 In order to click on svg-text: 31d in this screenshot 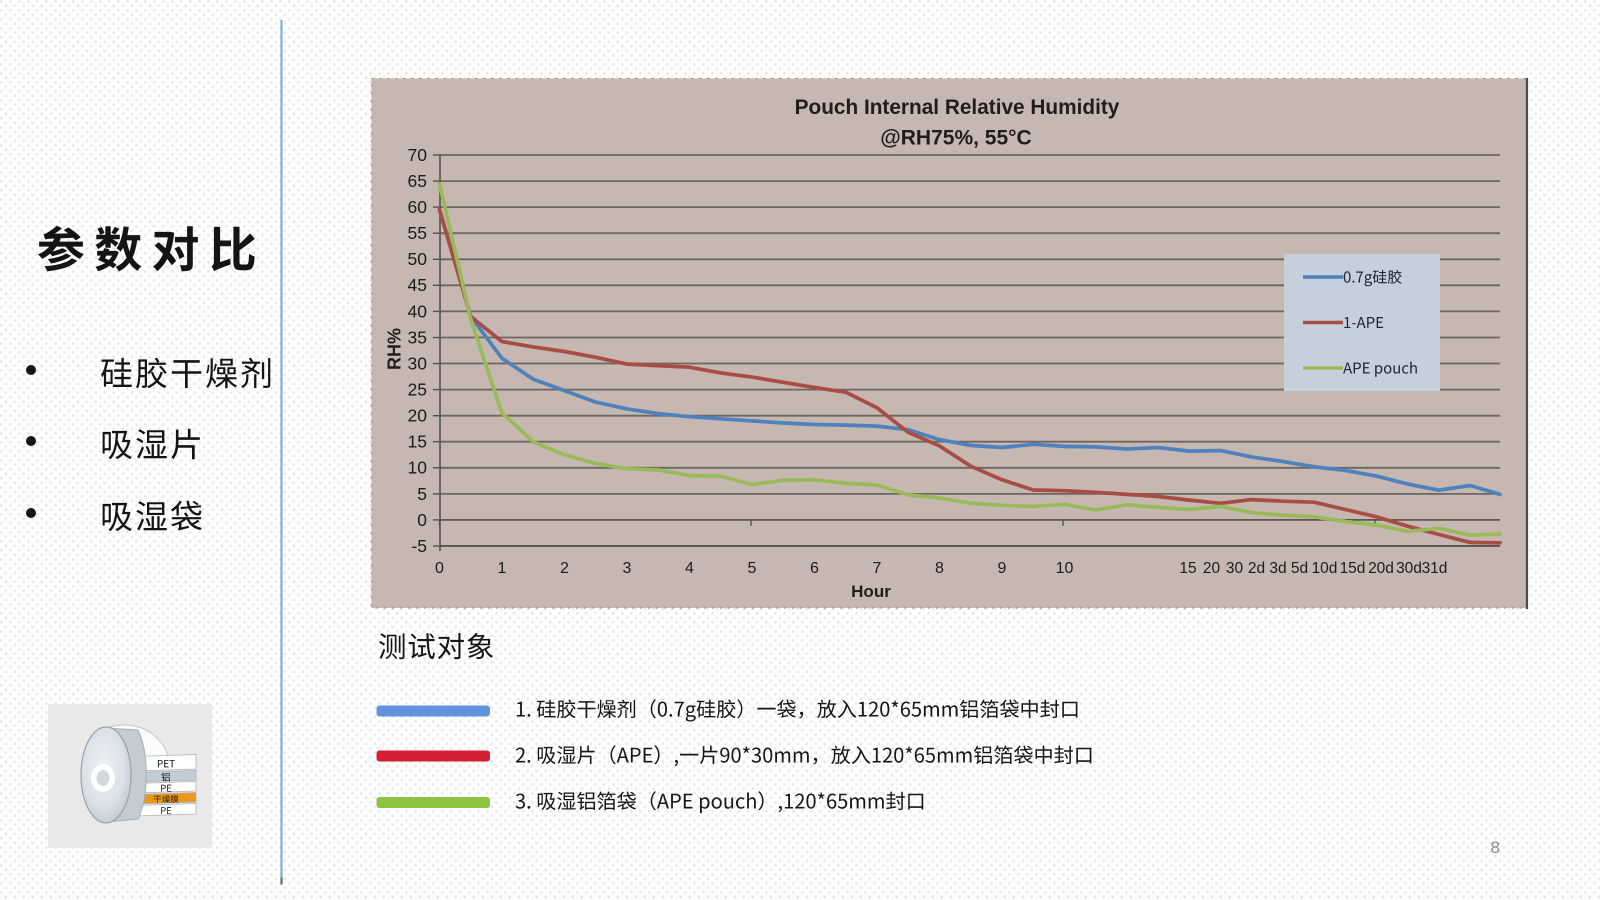, I will do `click(1435, 568)`.